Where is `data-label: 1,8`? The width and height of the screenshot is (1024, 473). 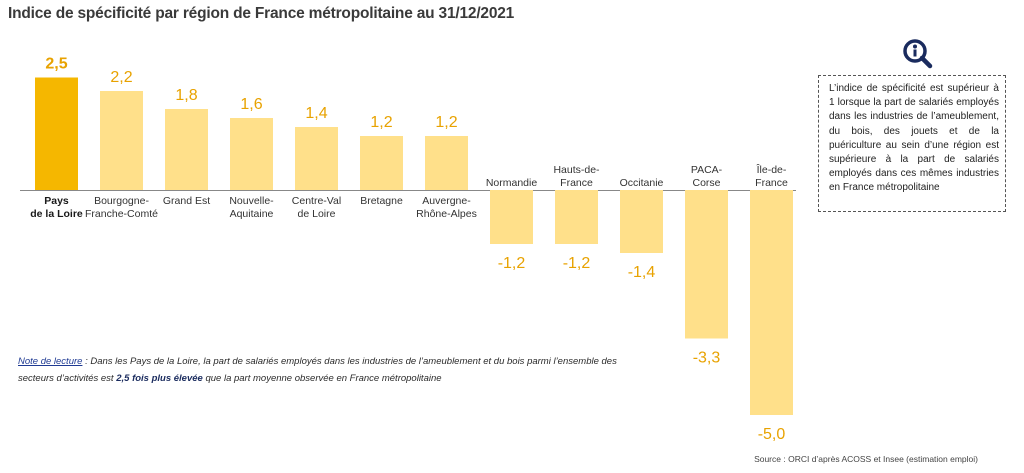
data-label: 1,8 is located at coordinates (186, 95).